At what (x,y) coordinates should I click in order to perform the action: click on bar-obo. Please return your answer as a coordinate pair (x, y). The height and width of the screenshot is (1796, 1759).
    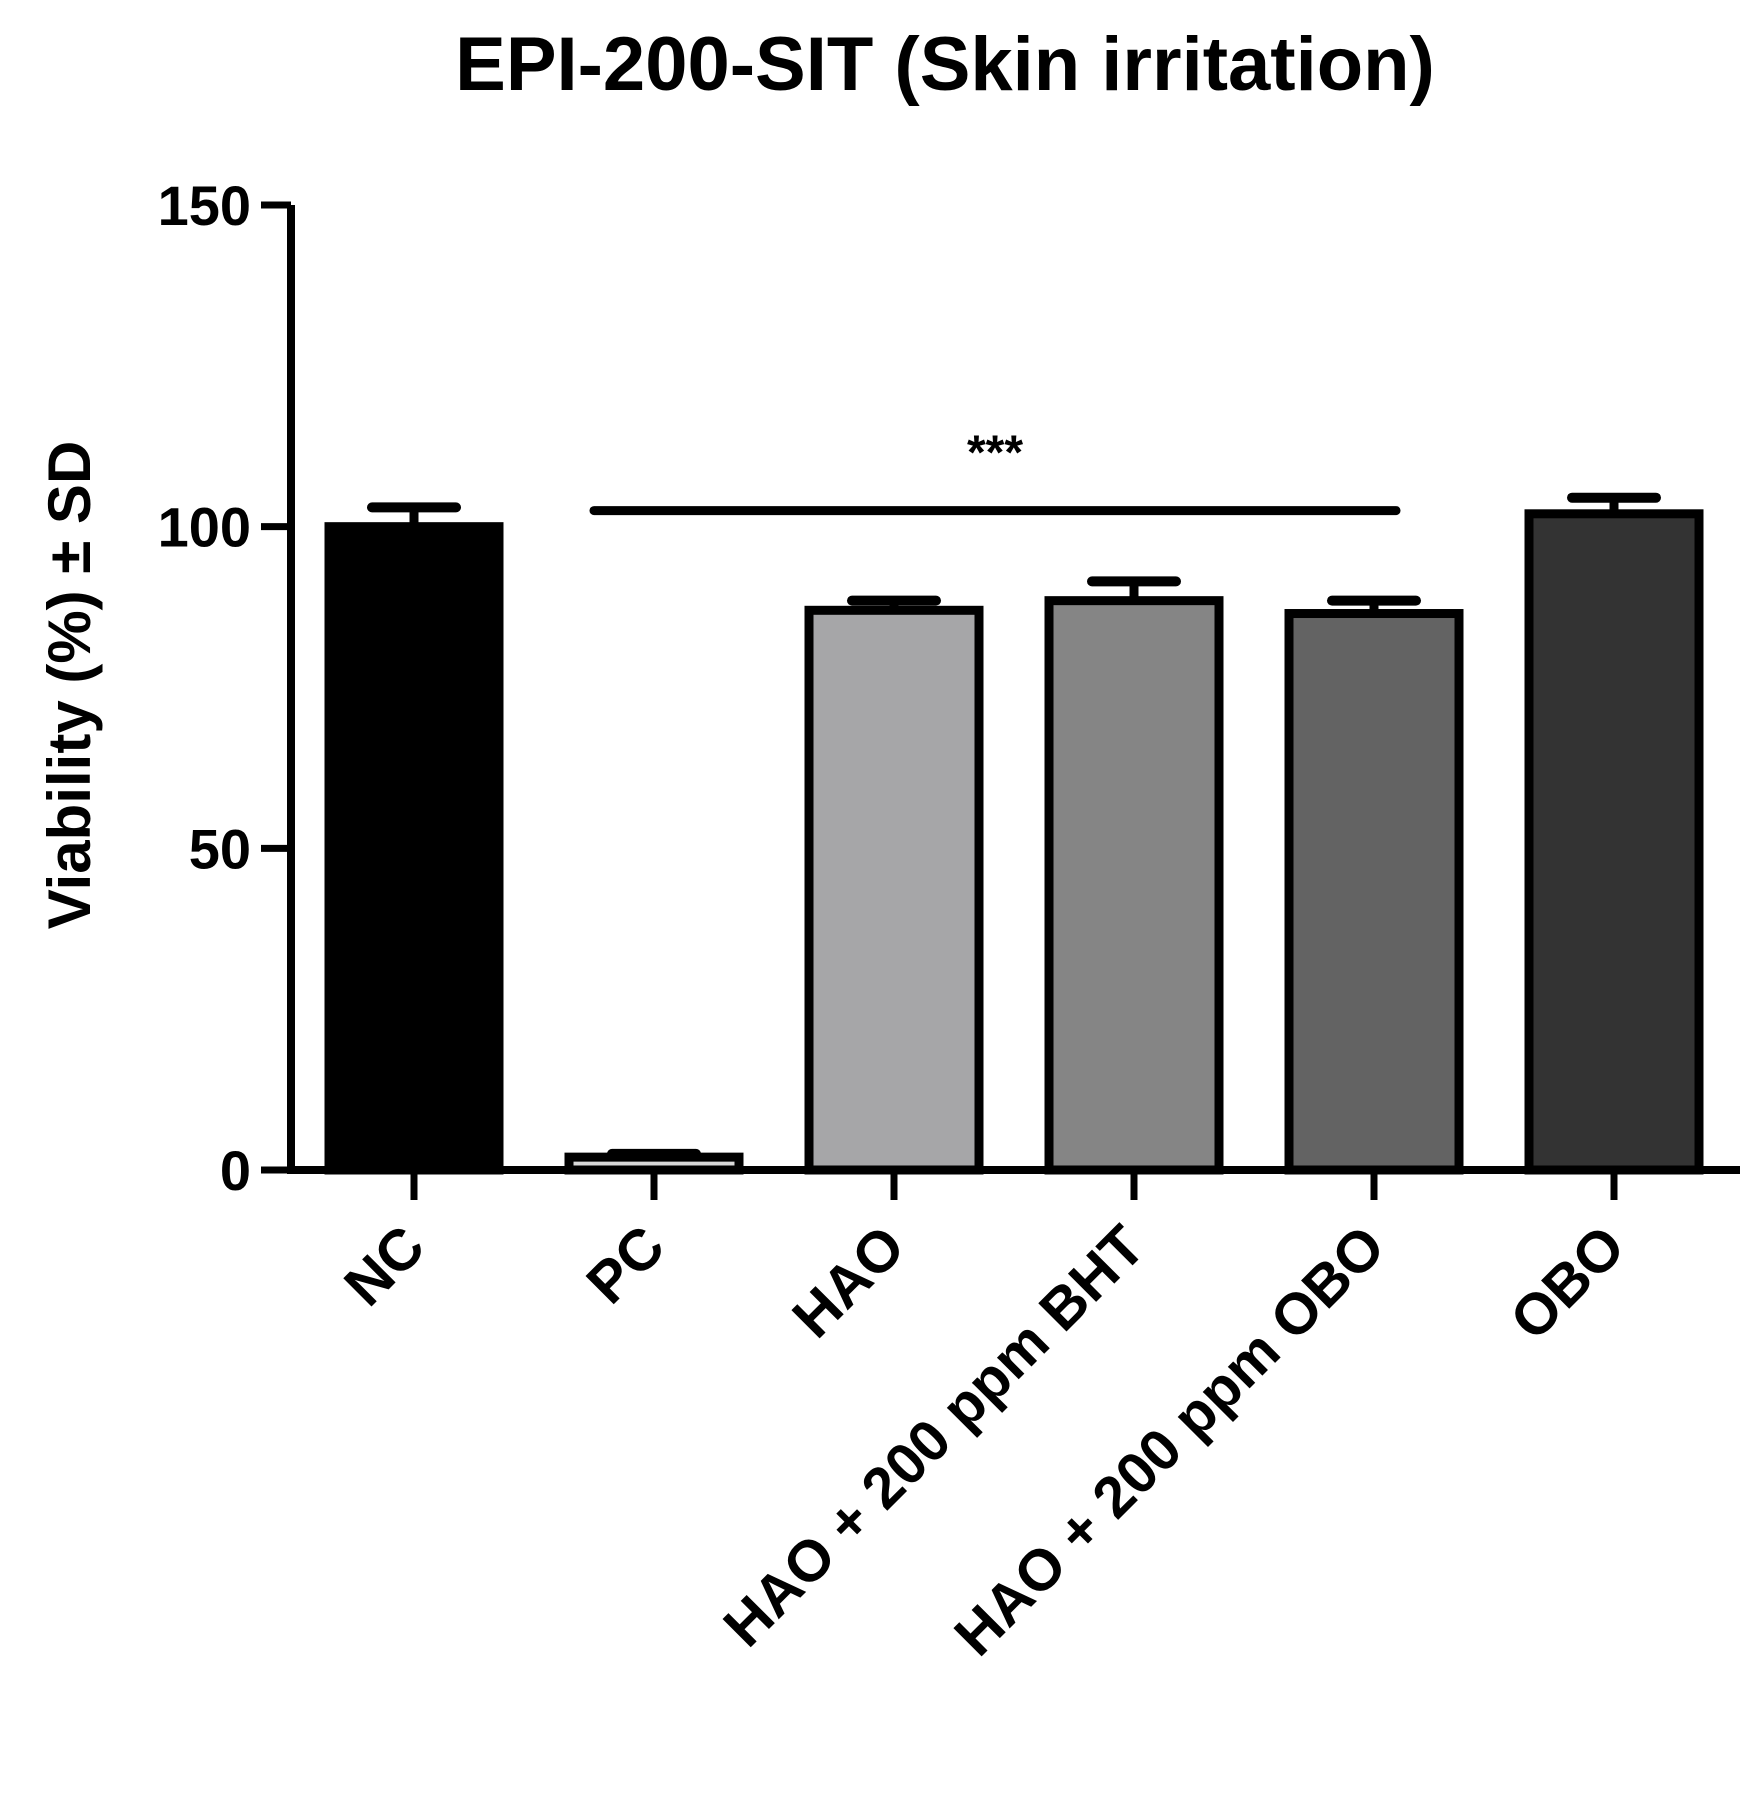
    Looking at the image, I should click on (1614, 842).